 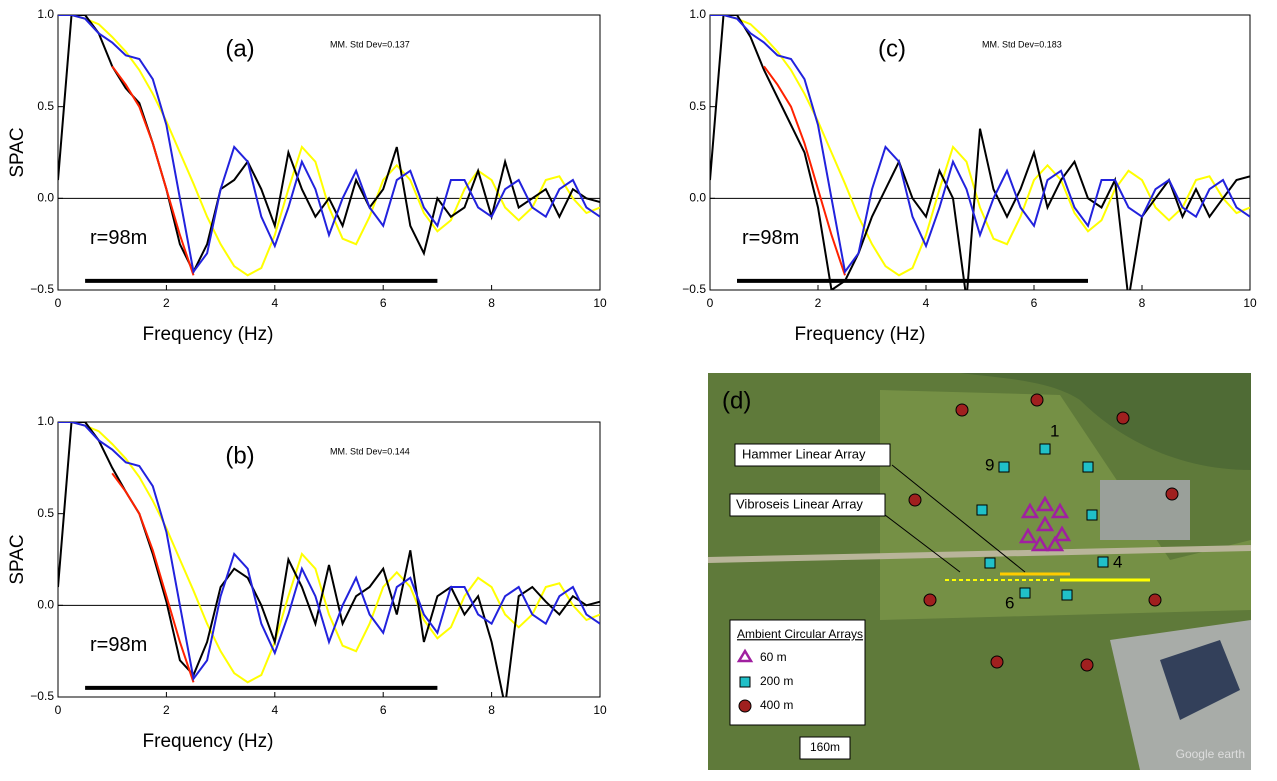 I want to click on panel-label: (d), so click(x=736, y=400).